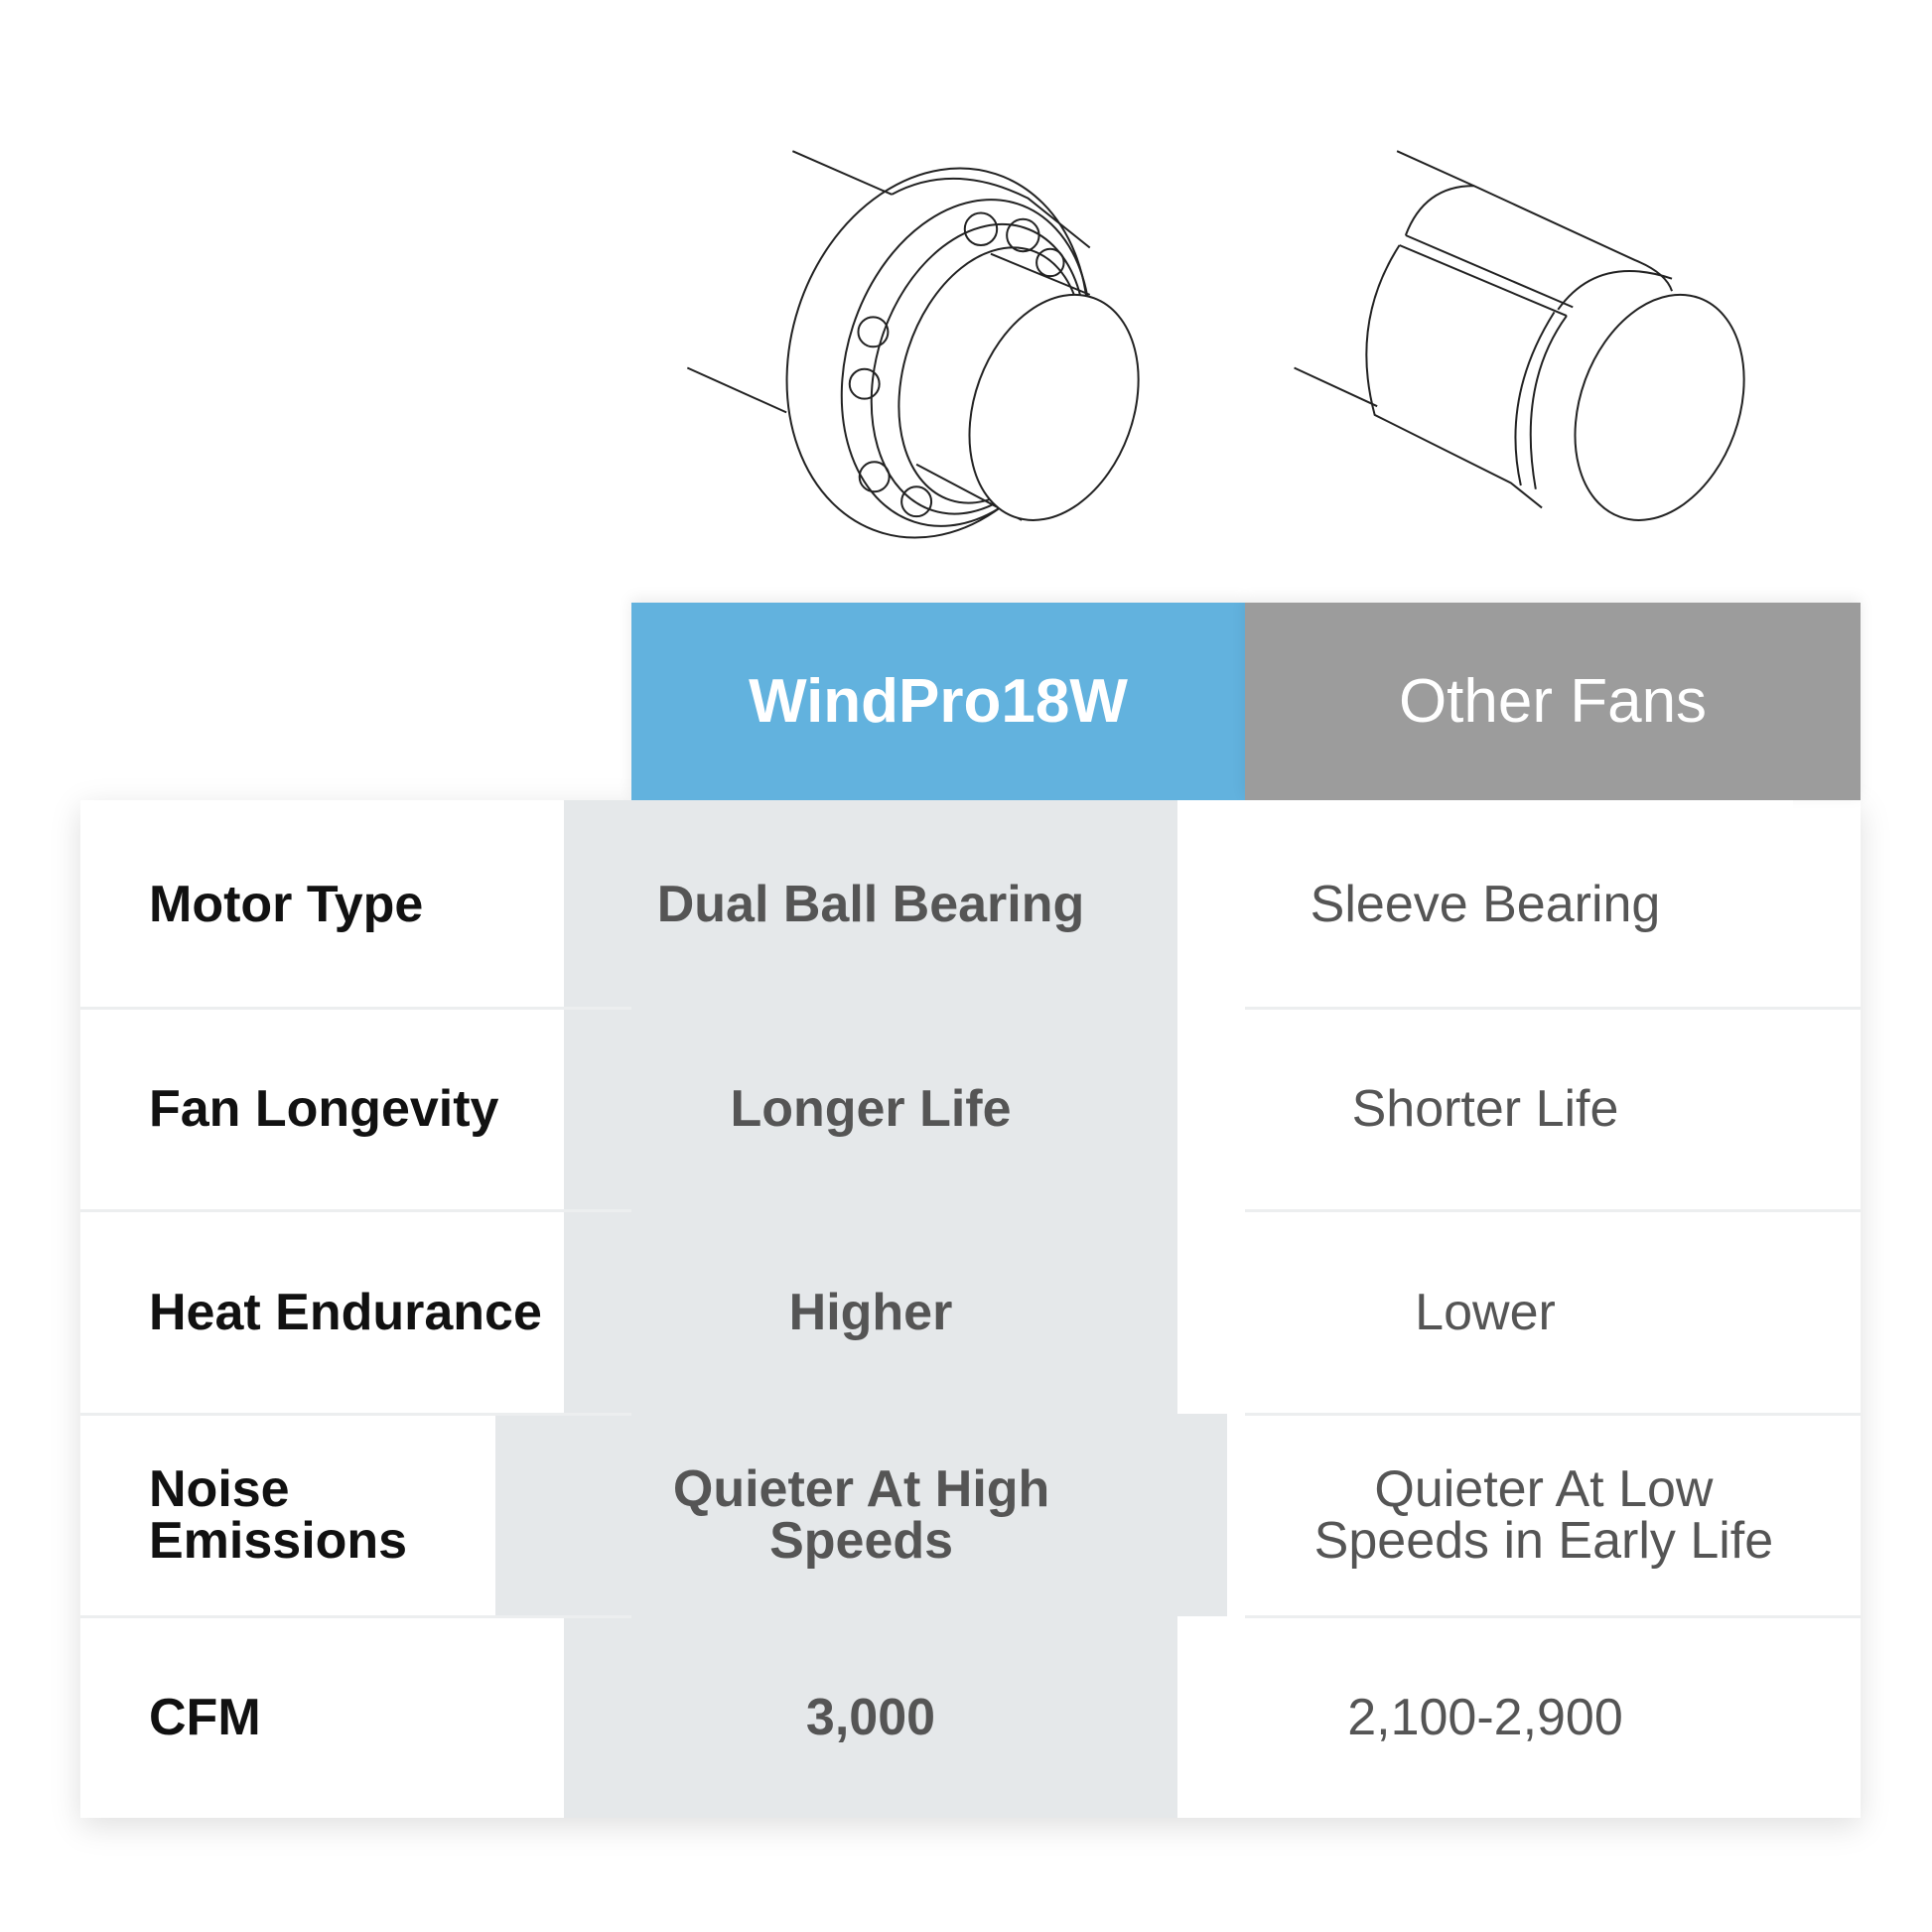 The width and height of the screenshot is (1932, 1932). I want to click on windpro-value: Dual Ball Bearing, so click(870, 904).